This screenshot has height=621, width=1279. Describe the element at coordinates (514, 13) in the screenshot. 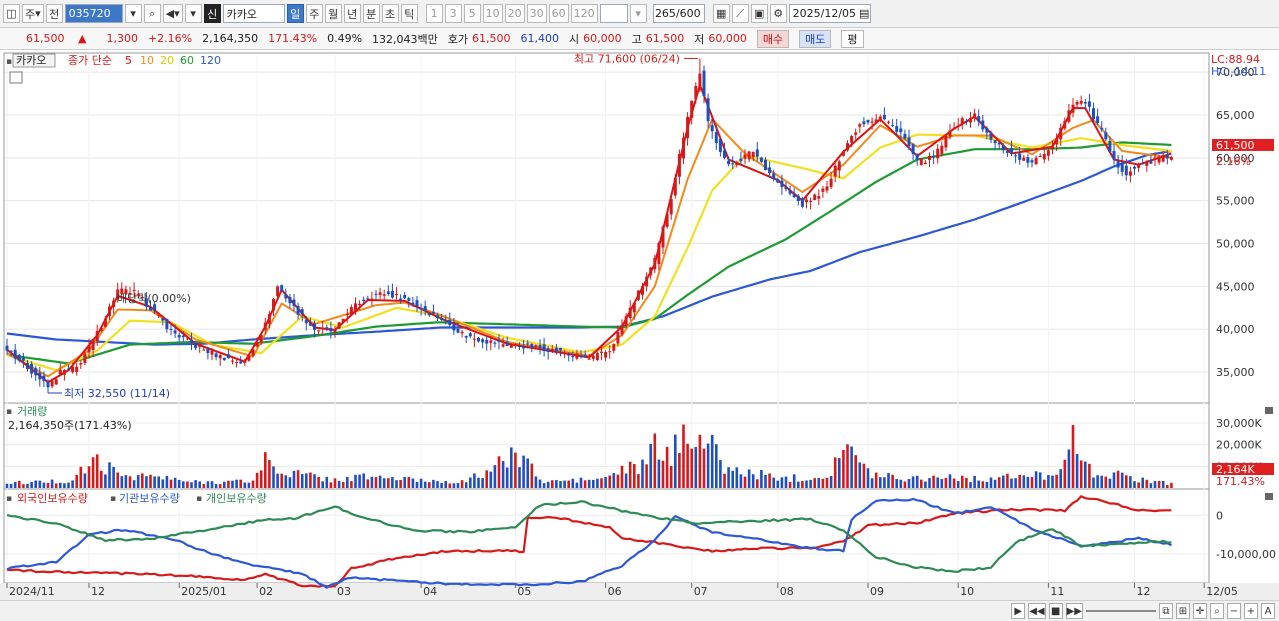

I see `minute-button-20: 20` at that location.